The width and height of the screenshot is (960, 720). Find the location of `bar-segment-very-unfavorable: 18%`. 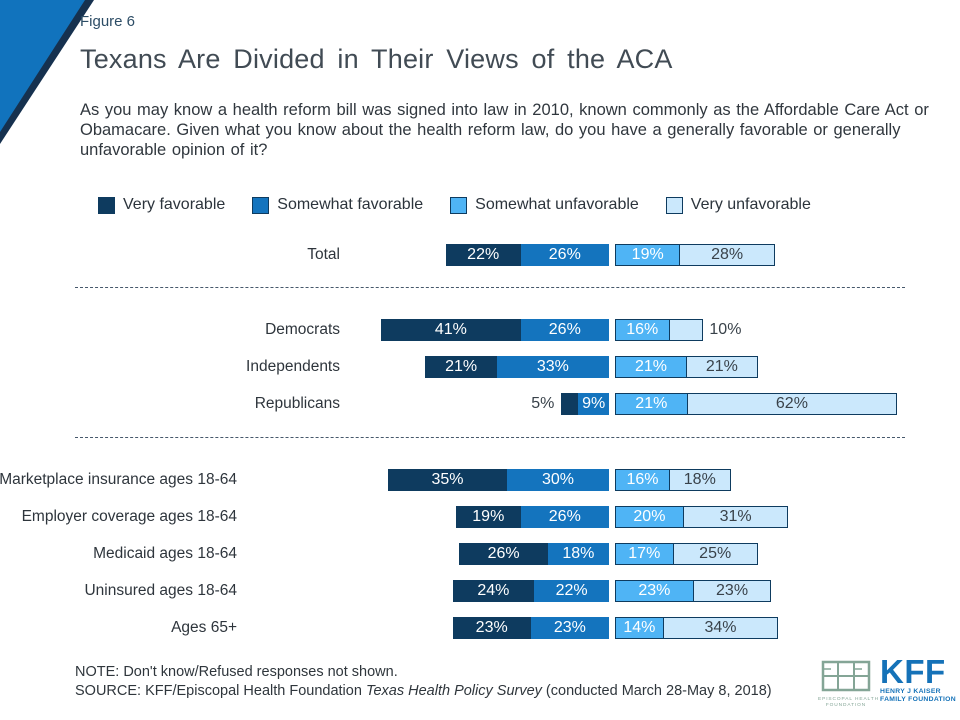

bar-segment-very-unfavorable: 18% is located at coordinates (699, 480).